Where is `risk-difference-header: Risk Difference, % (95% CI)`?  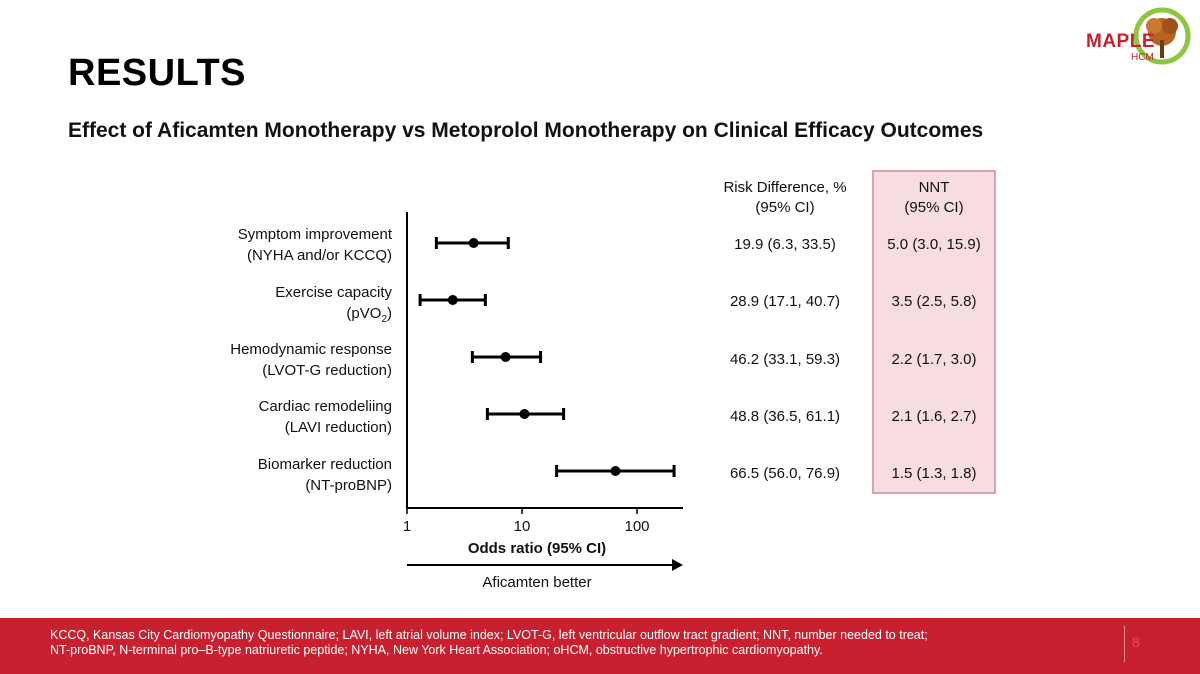
risk-difference-header: Risk Difference, % (95% CI) is located at coordinates (785, 198).